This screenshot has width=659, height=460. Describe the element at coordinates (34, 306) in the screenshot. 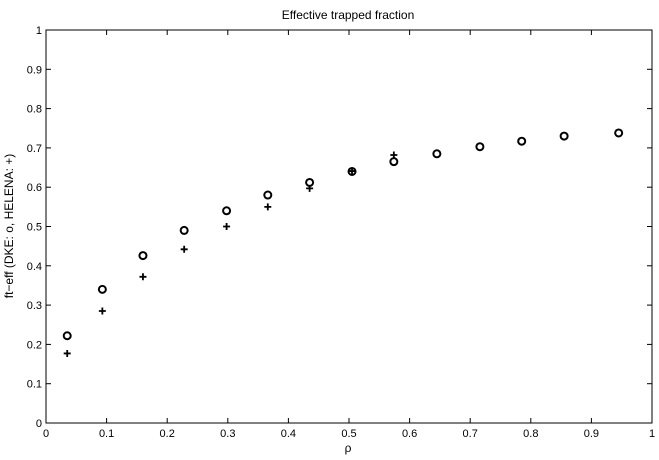

I see `y-tick-label: 0.3` at that location.